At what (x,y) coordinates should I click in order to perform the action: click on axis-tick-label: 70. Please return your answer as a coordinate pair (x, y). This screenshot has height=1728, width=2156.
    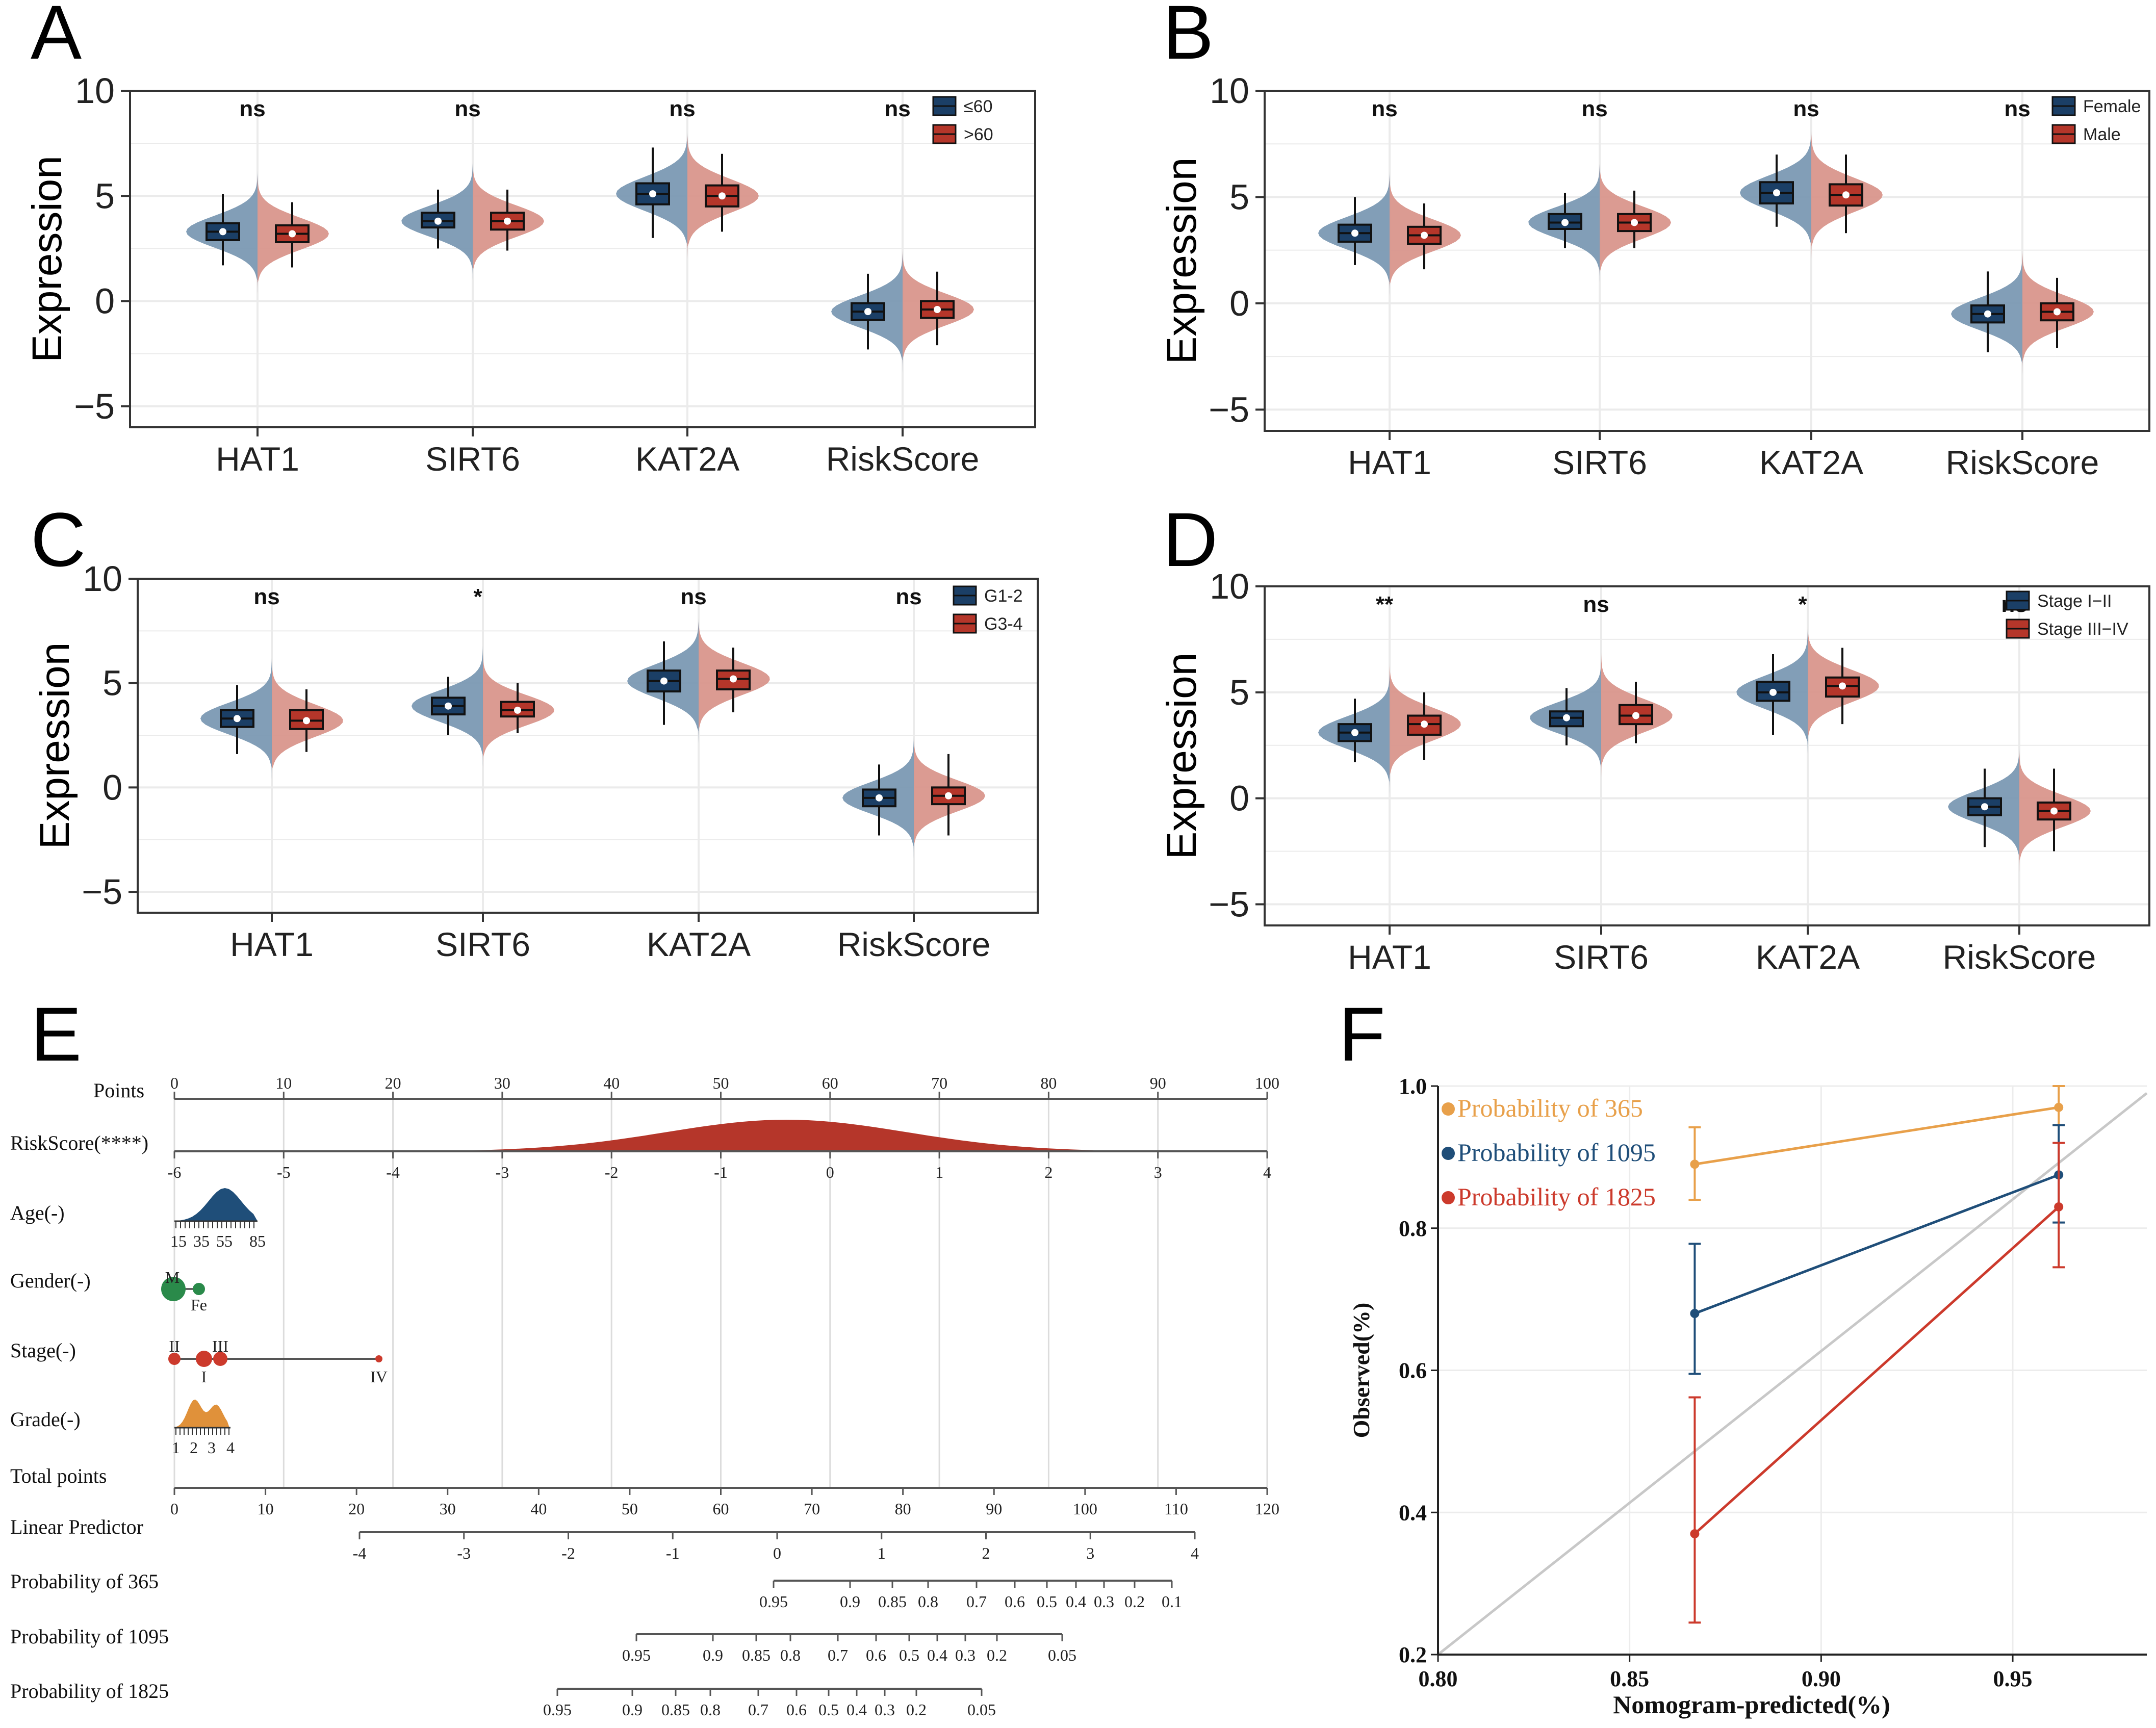
    Looking at the image, I should click on (812, 1509).